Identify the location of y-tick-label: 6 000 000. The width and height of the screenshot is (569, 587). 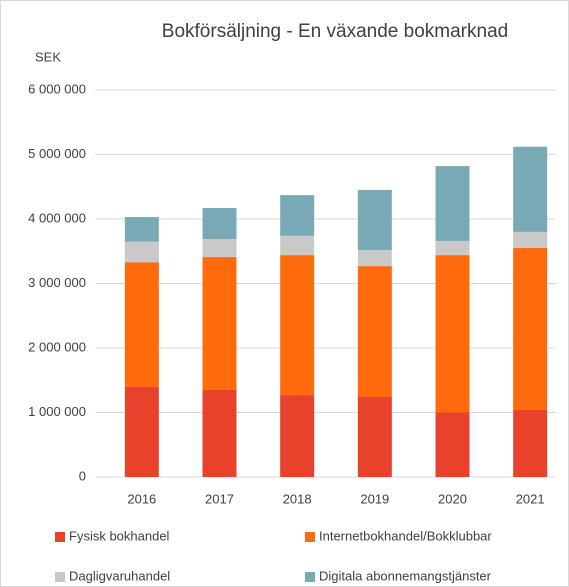
(57, 88).